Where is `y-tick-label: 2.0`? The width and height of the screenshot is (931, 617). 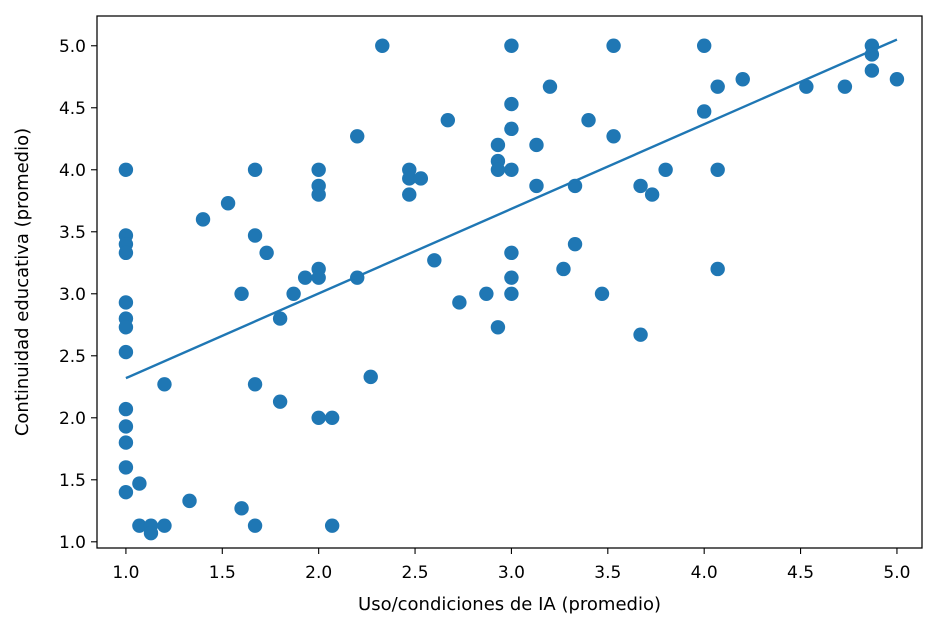 y-tick-label: 2.0 is located at coordinates (72, 419).